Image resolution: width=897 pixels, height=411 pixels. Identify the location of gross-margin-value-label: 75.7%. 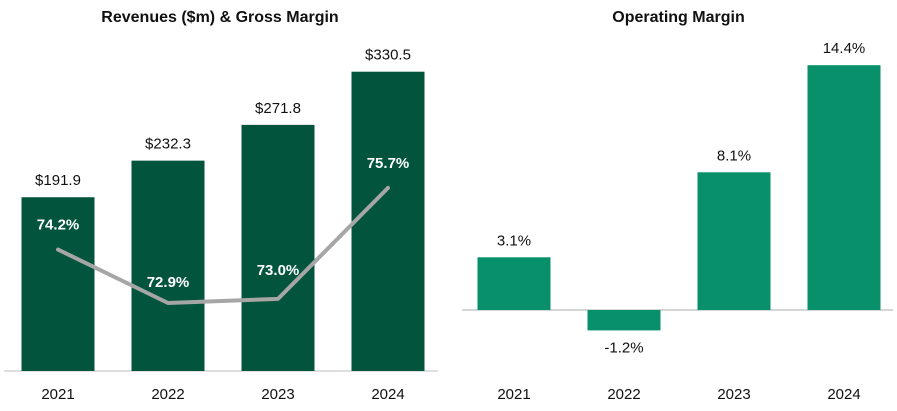
(388, 163).